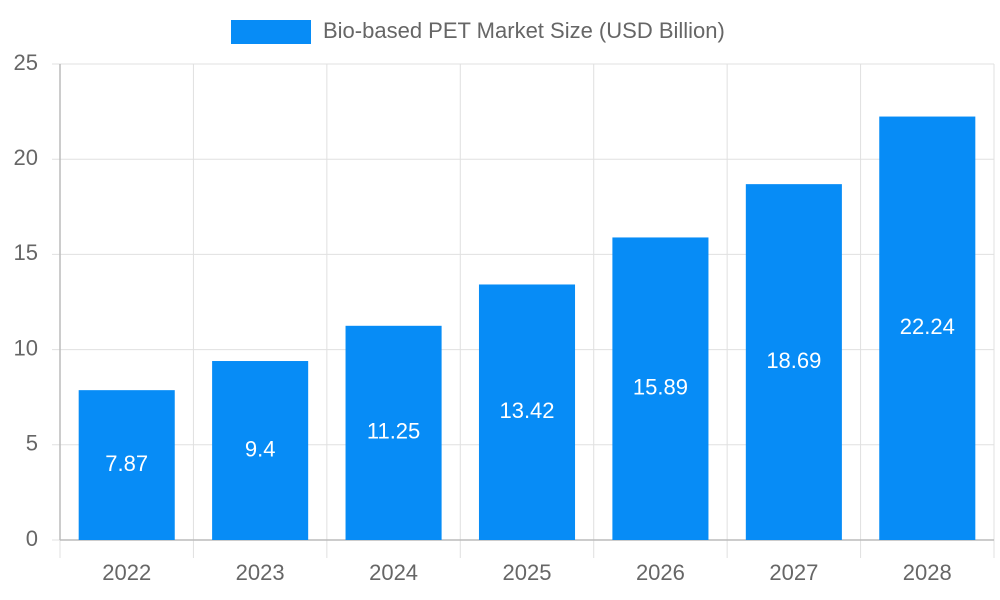 The image size is (1000, 600). What do you see at coordinates (271, 32) in the screenshot?
I see `legend-swatch` at bounding box center [271, 32].